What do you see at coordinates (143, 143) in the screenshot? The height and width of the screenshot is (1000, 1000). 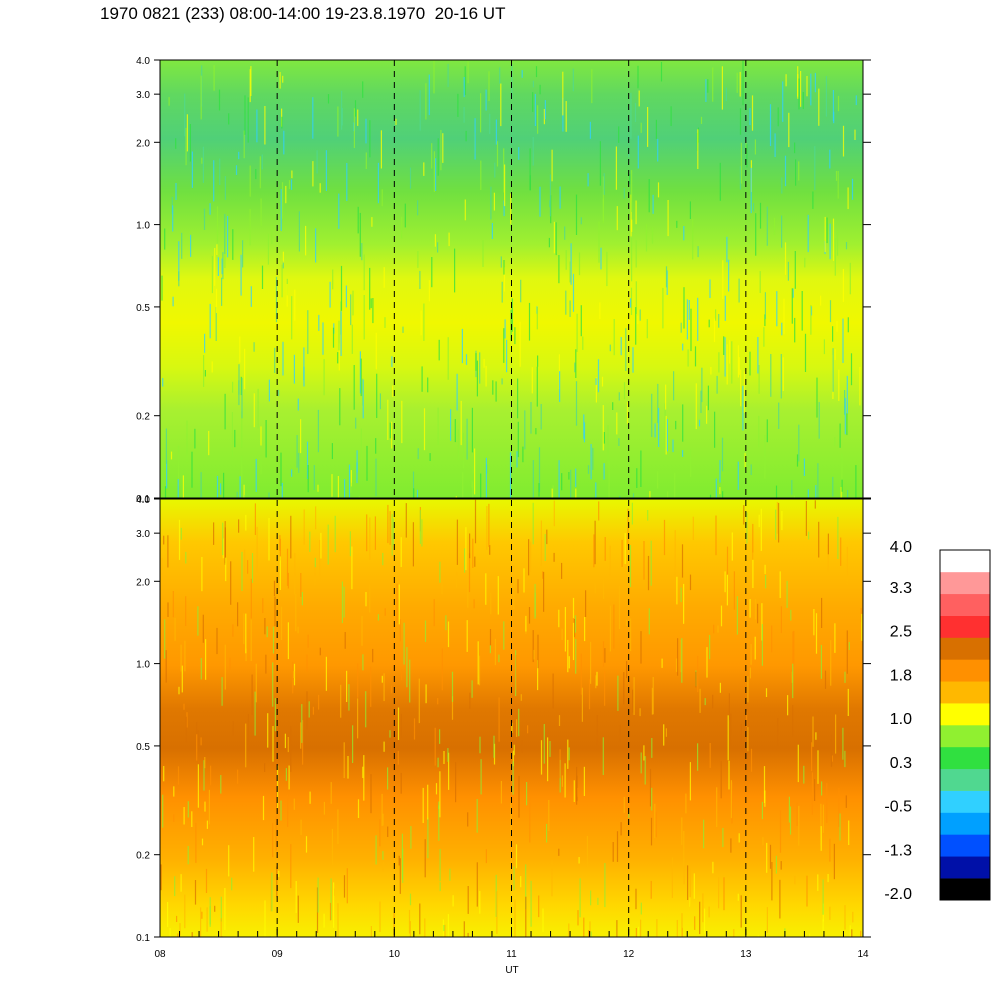 I see `y-tick-label: 2.0` at bounding box center [143, 143].